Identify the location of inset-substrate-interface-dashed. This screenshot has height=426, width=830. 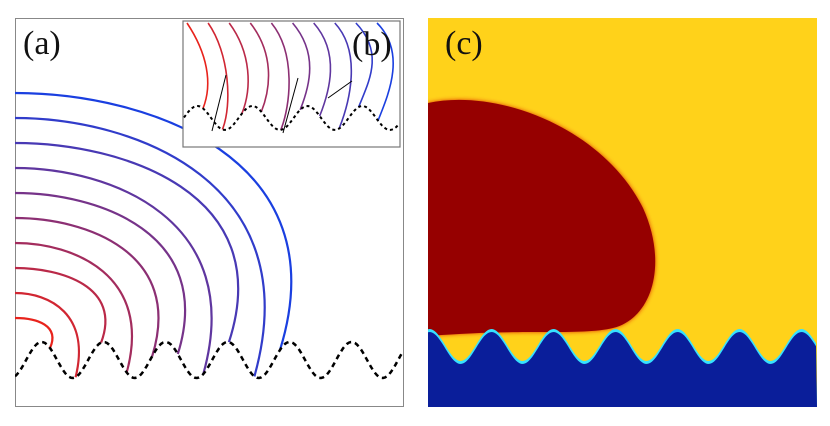
(291, 118).